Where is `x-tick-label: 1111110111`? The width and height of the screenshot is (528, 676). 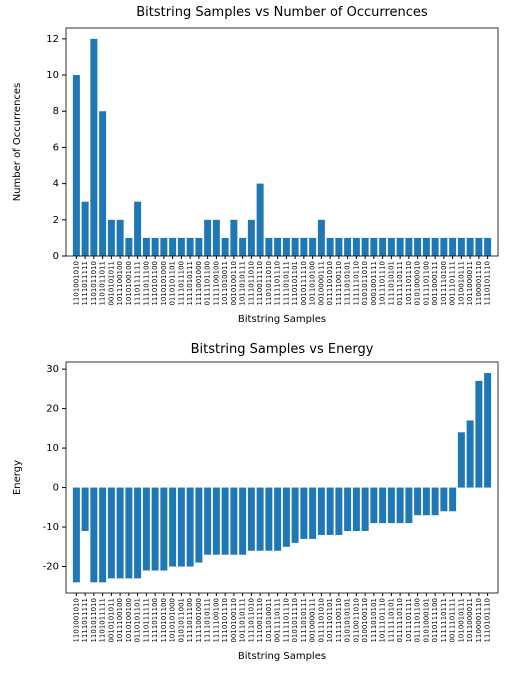
x-tick-label: 1111110111 is located at coordinates (444, 620).